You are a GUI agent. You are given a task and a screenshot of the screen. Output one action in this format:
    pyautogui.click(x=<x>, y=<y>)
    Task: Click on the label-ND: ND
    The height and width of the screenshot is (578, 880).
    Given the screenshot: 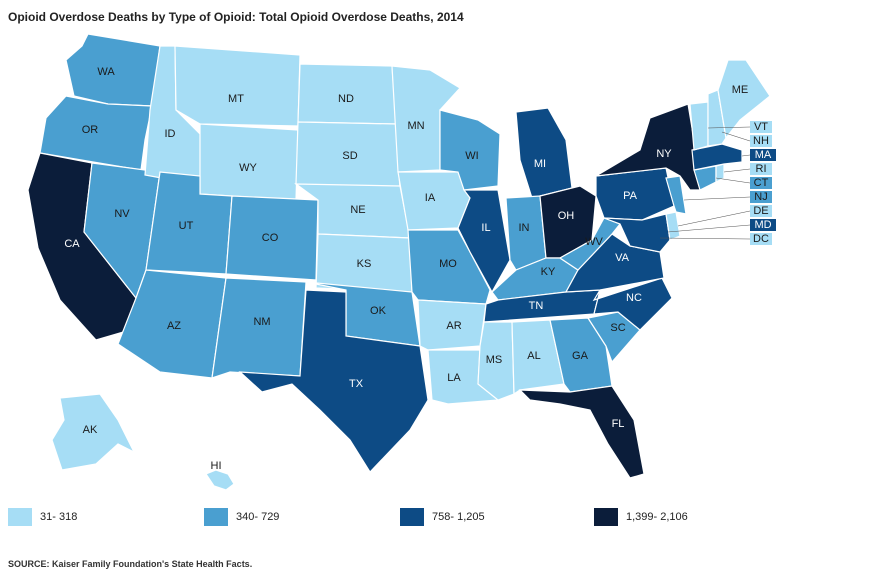 What is the action you would take?
    pyautogui.click(x=346, y=99)
    